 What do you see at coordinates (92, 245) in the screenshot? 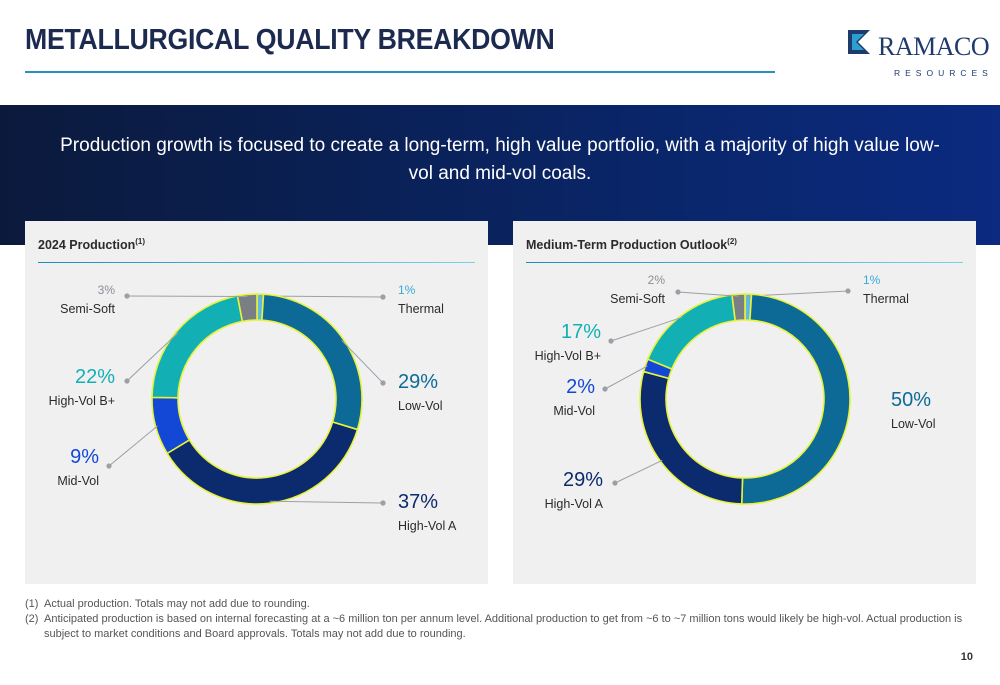
I see `chart-title-2024: 2024 Production(1)` at bounding box center [92, 245].